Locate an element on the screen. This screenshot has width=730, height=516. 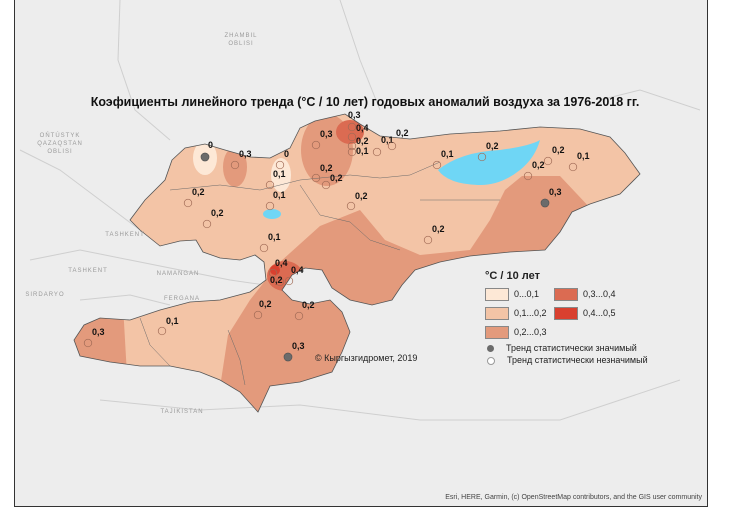
svg-text: FERGANA is located at coordinates (182, 299).